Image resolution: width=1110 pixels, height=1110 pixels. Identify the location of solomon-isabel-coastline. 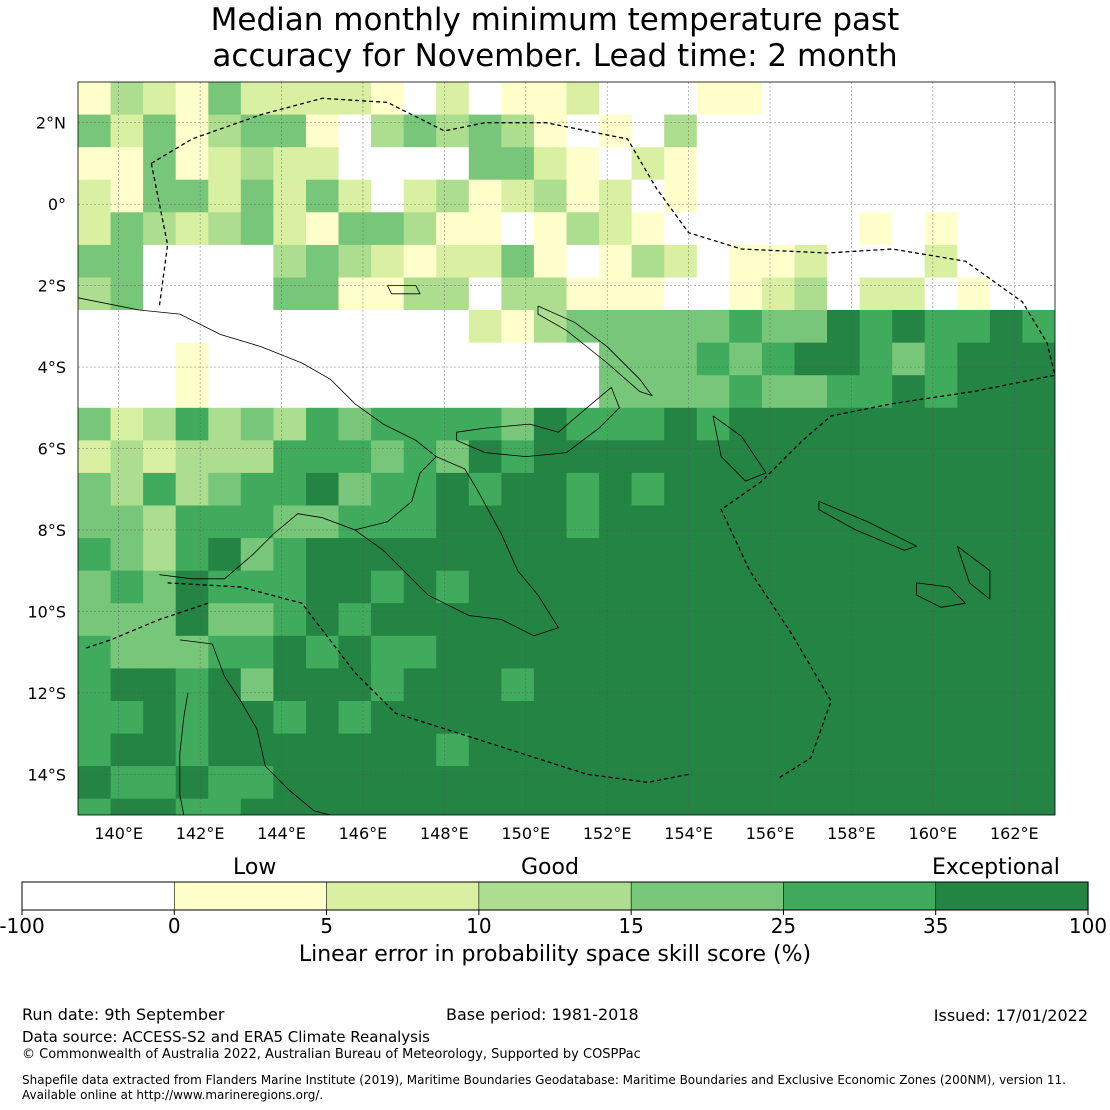
(868, 526).